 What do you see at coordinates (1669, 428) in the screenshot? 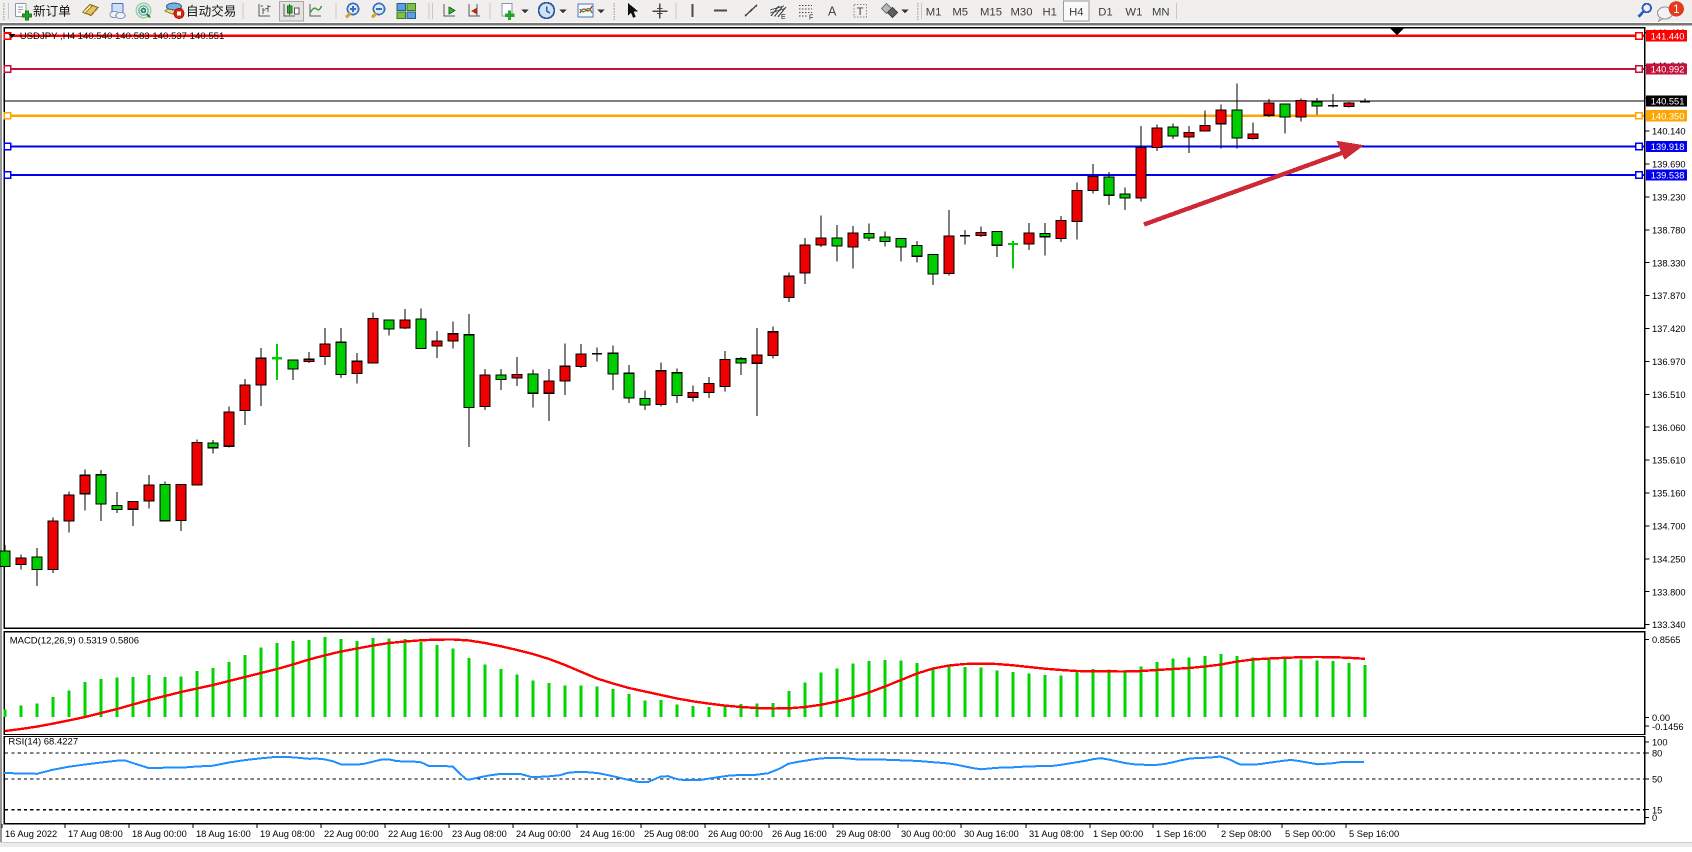
I see `svg-text: 136.060` at bounding box center [1669, 428].